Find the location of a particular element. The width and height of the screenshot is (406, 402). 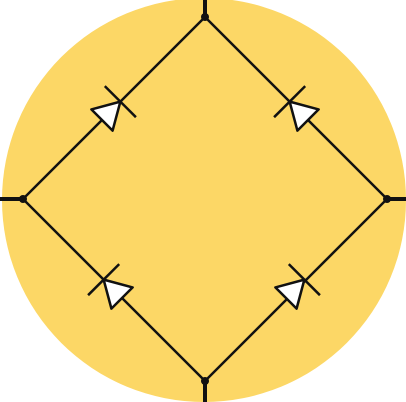

diode-d4 is located at coordinates (297, 286).